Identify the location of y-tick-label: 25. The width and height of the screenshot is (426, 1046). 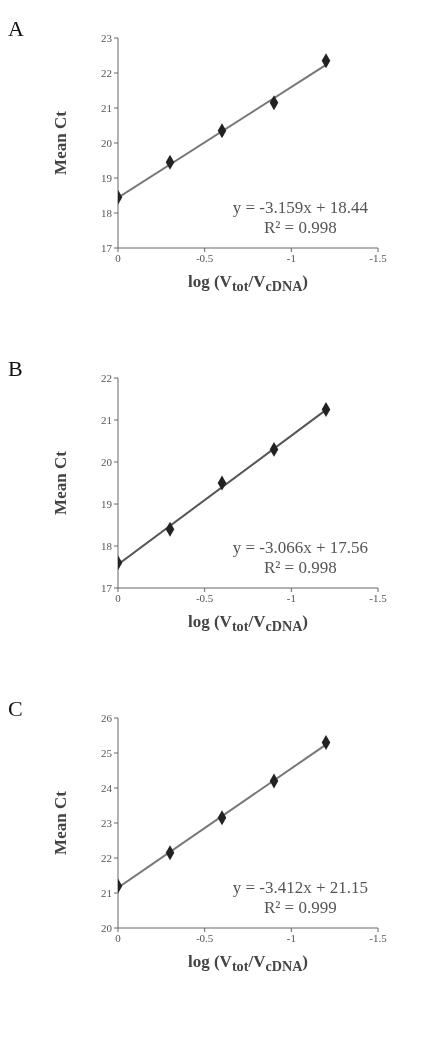
(107, 752).